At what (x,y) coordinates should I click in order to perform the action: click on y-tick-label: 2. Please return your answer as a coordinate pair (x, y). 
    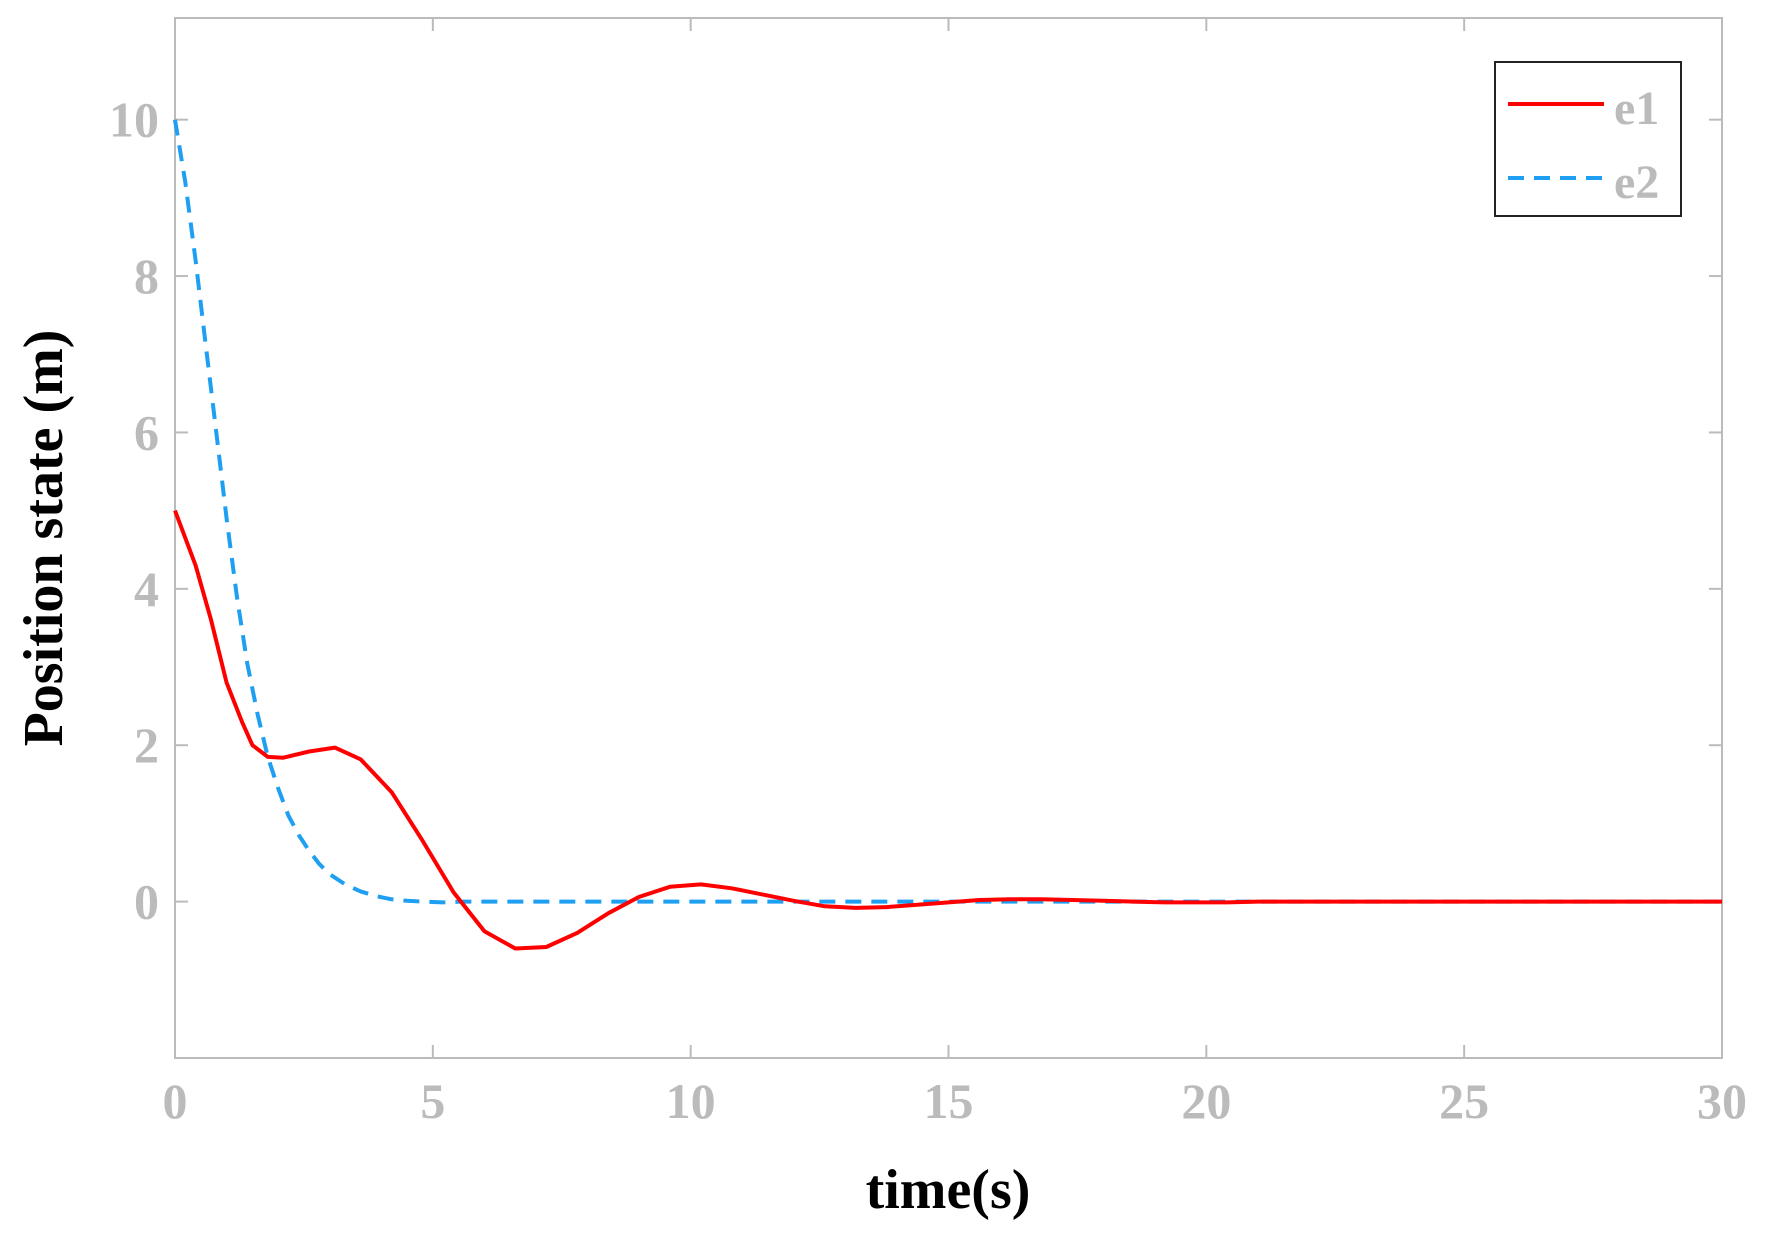
    Looking at the image, I should click on (146, 745).